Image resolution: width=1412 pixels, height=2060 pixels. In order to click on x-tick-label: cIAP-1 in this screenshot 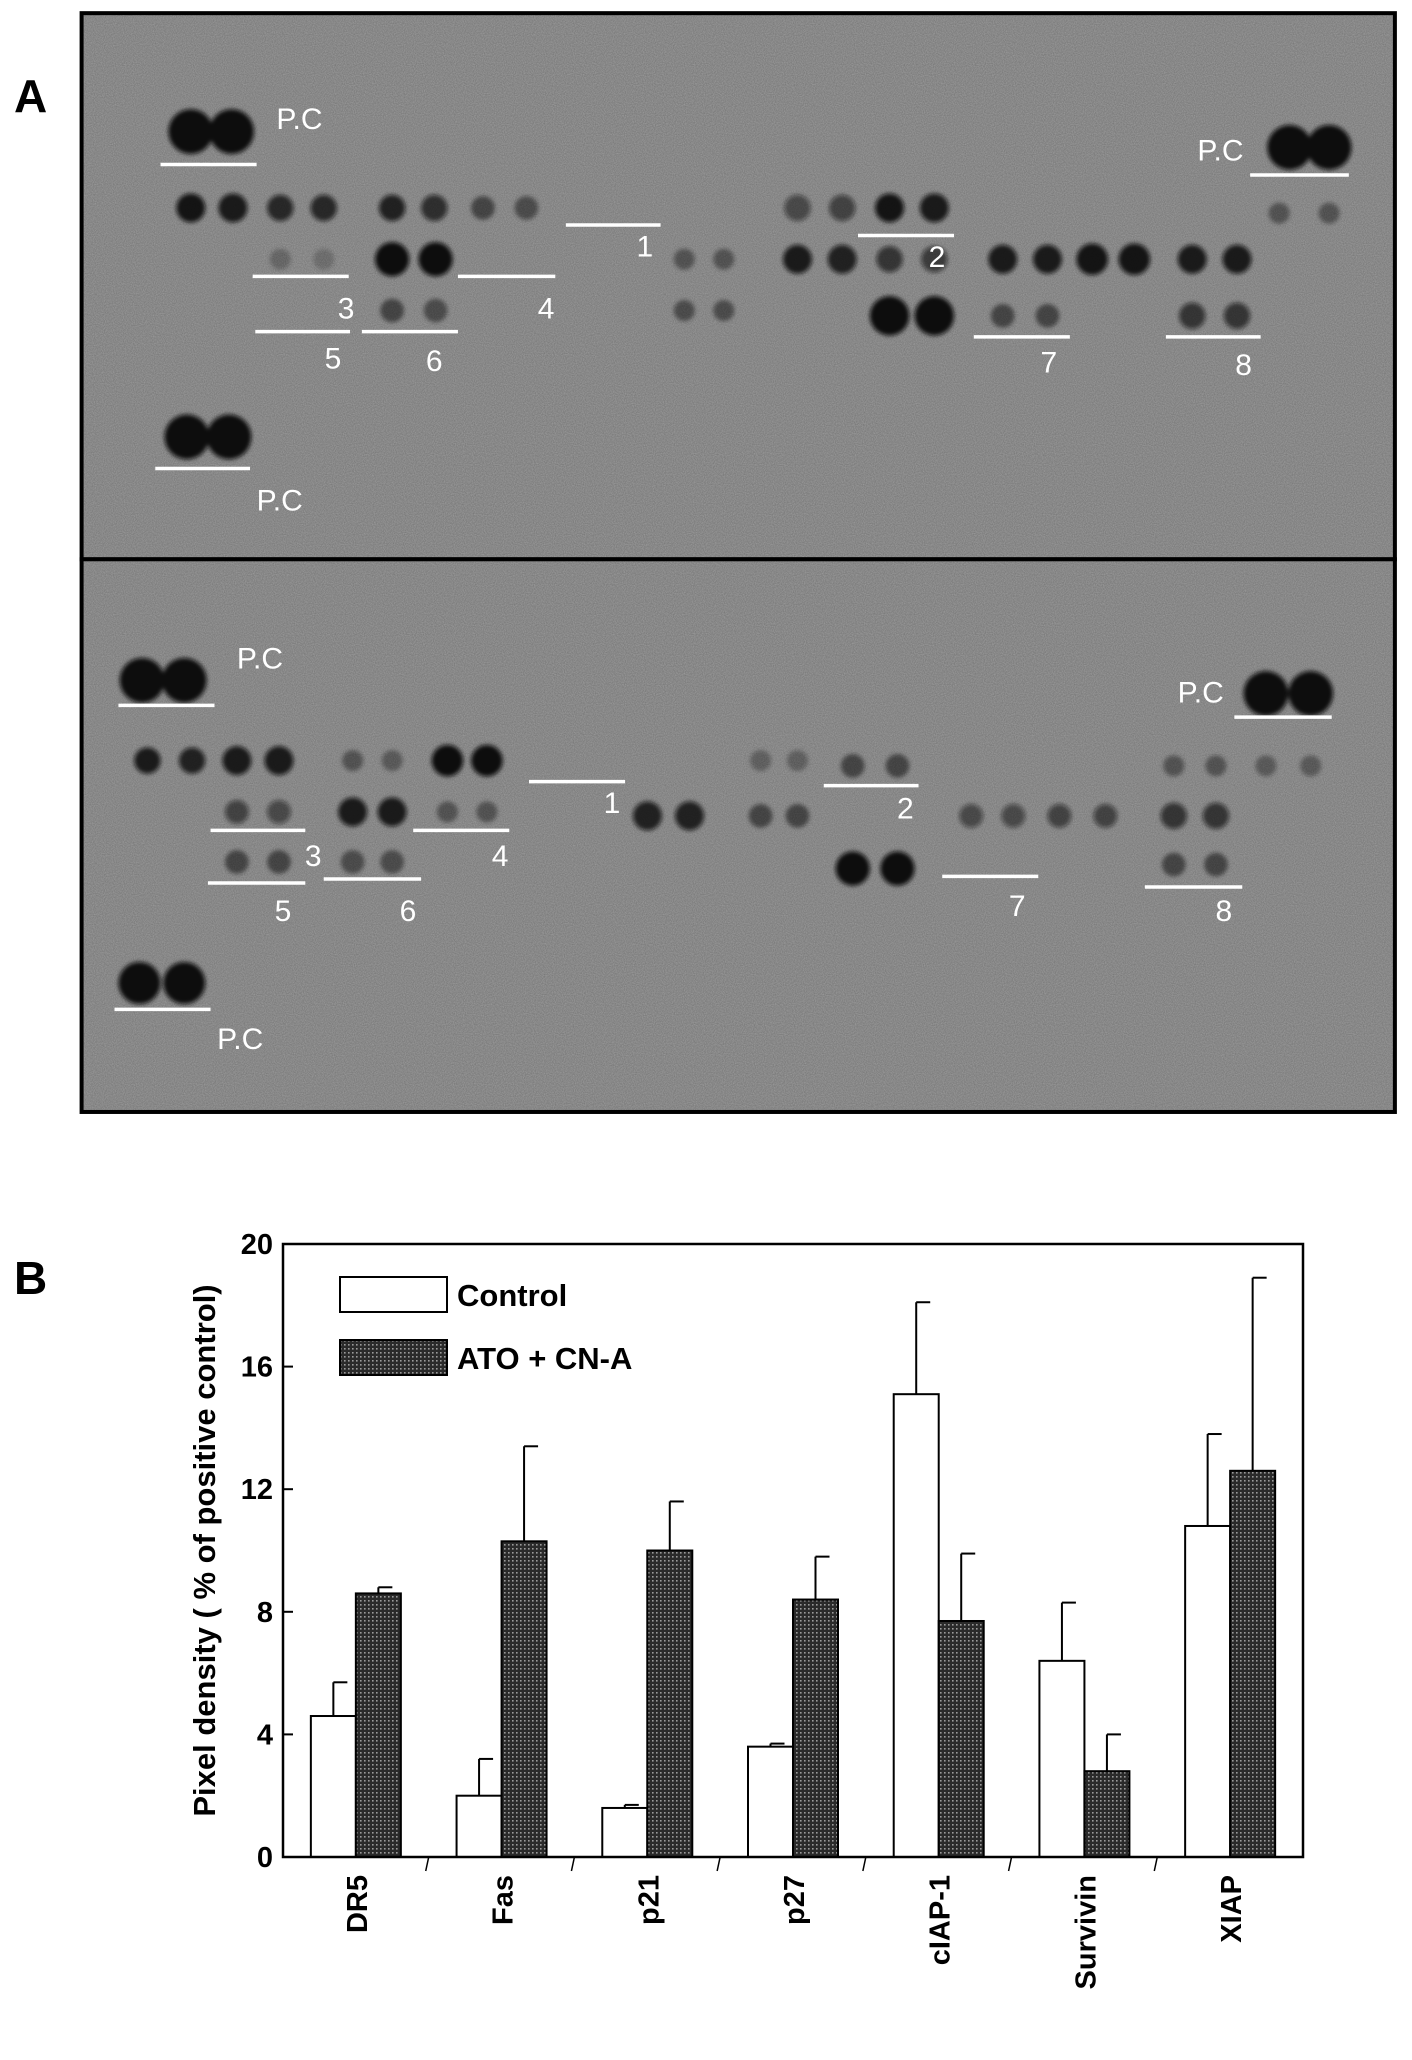, I will do `click(941, 1920)`.